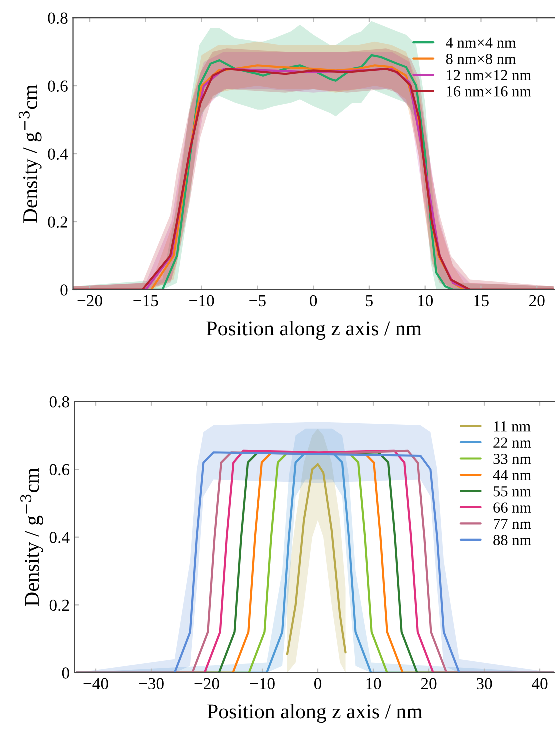 The width and height of the screenshot is (555, 733). Describe the element at coordinates (258, 301) in the screenshot. I see `x-tick-label: −5` at that location.